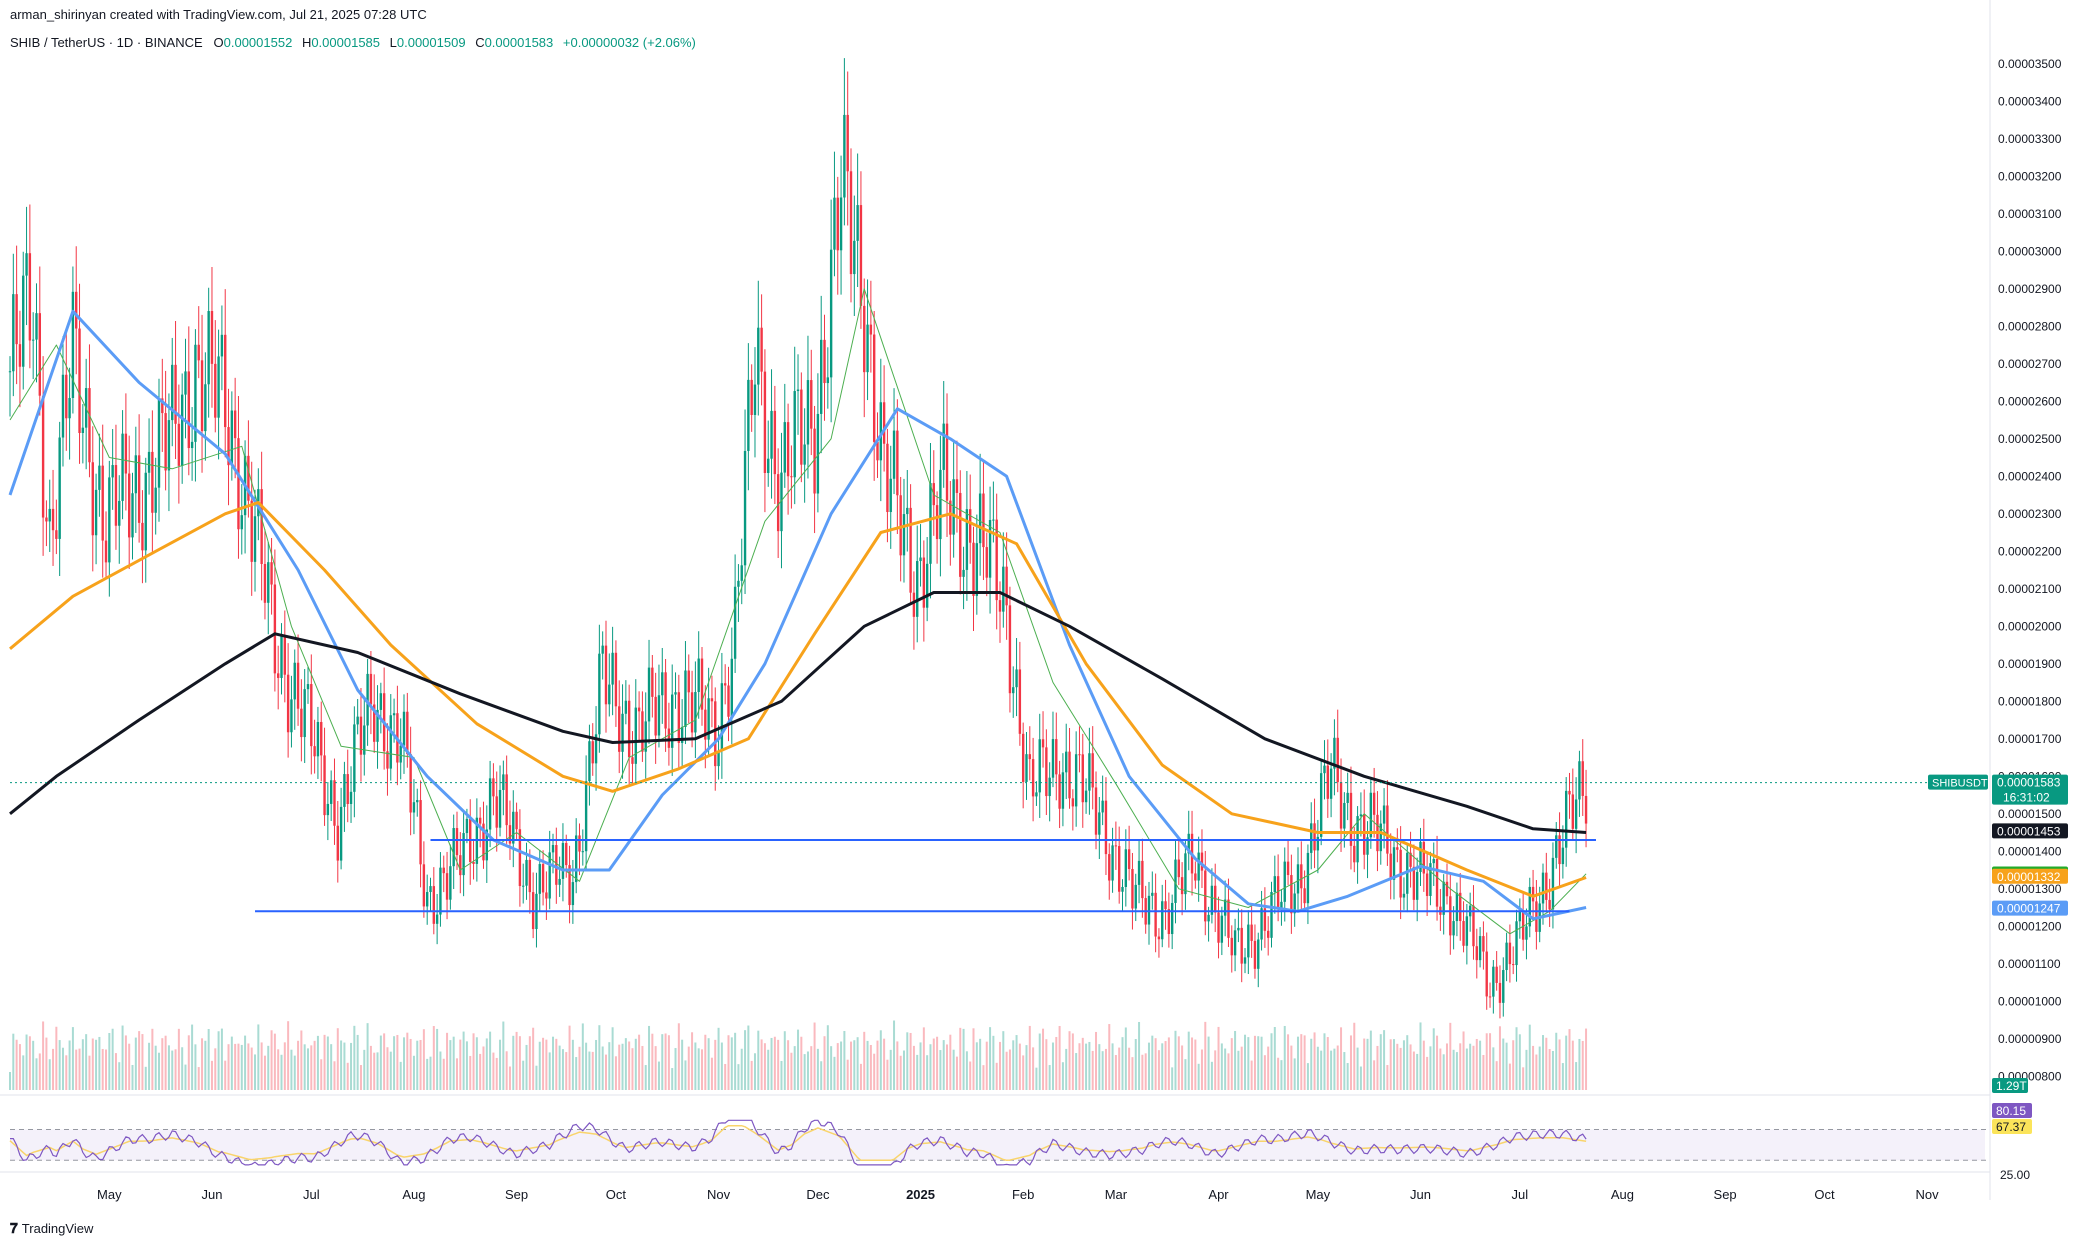 The height and width of the screenshot is (1244, 2084). I want to click on symbol-name: SHIB / TetherUS · 1D · BINANCE, so click(106, 42).